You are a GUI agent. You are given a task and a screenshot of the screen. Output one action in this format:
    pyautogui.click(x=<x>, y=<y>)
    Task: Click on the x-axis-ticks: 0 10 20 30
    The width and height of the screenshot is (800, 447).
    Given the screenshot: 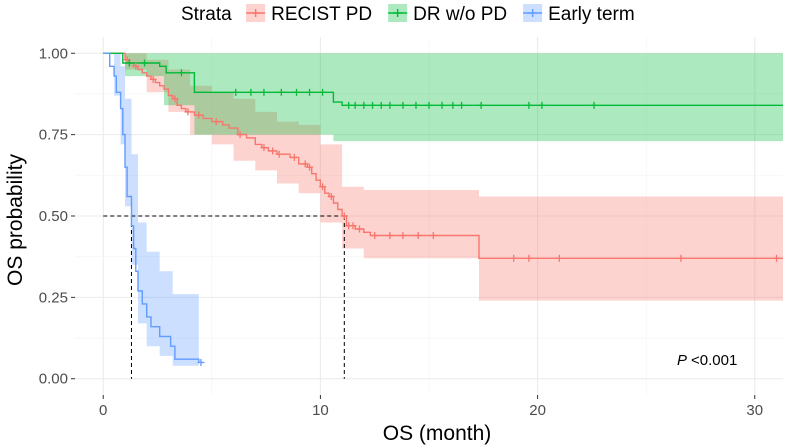 What is the action you would take?
    pyautogui.click(x=431, y=407)
    